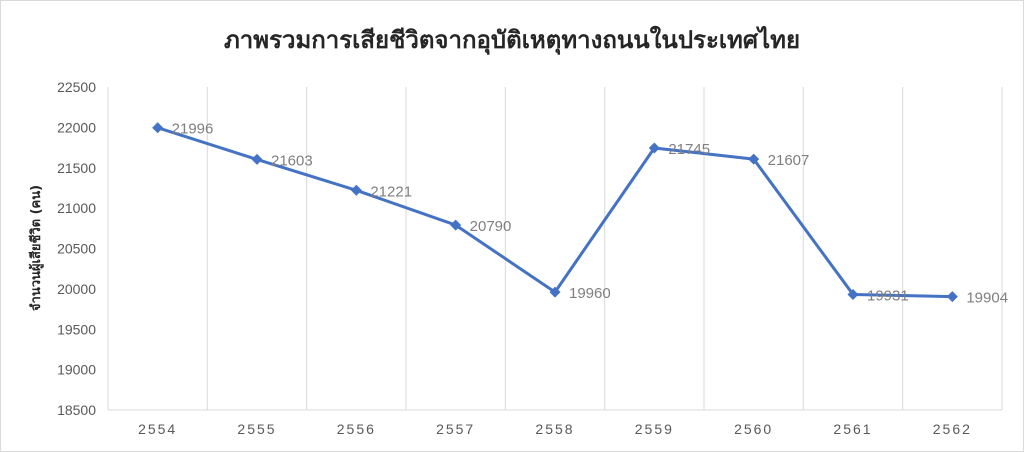  Describe the element at coordinates (952, 429) in the screenshot. I see `x-tick-label: 2562` at that location.